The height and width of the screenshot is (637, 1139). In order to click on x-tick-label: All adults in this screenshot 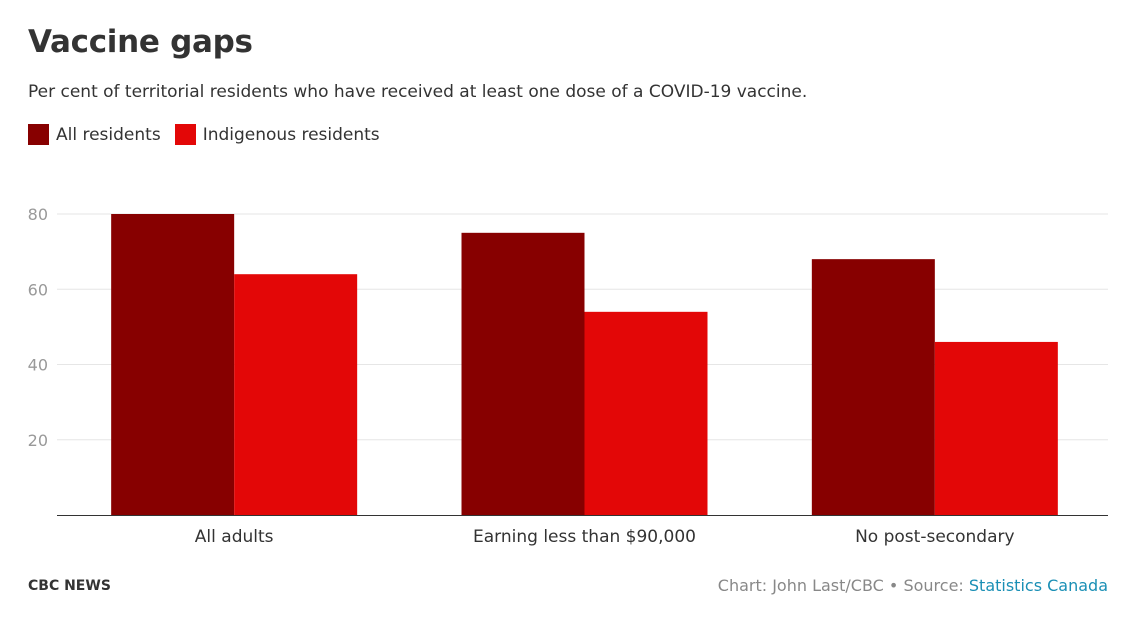, I will do `click(234, 537)`.